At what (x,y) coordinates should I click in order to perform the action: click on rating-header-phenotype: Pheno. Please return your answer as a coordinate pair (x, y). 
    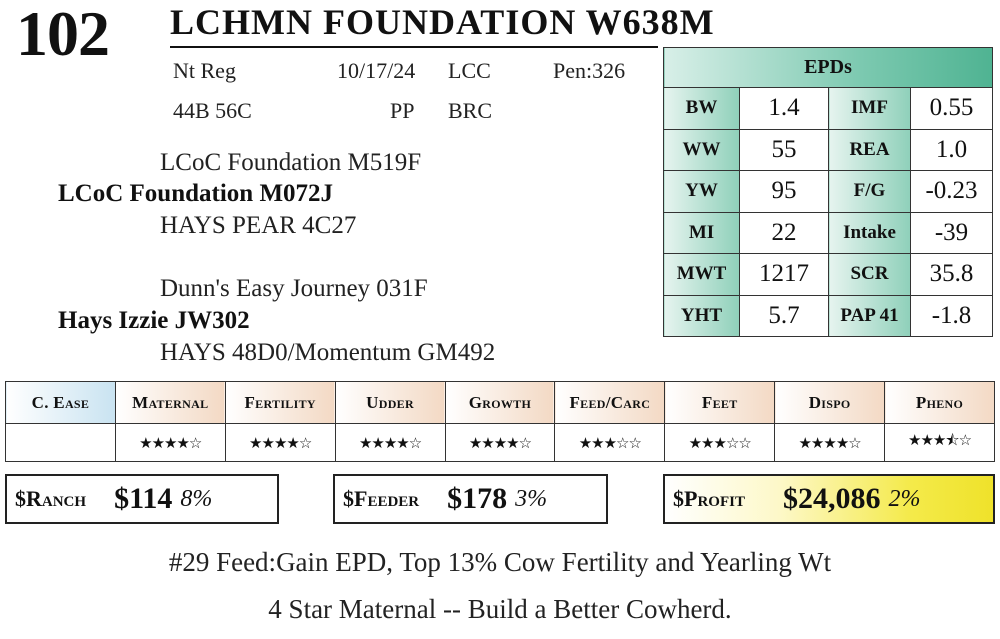
    Looking at the image, I should click on (939, 402).